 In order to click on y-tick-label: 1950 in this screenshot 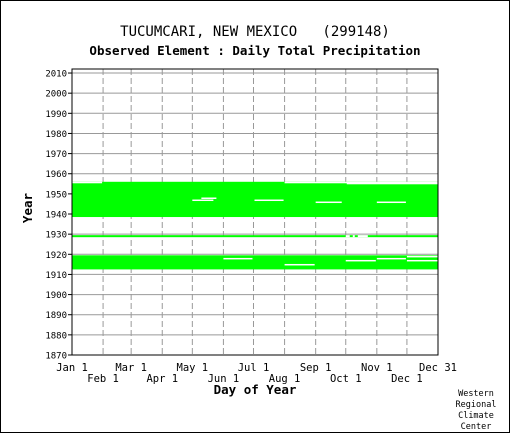, I will do `click(56, 195)`.